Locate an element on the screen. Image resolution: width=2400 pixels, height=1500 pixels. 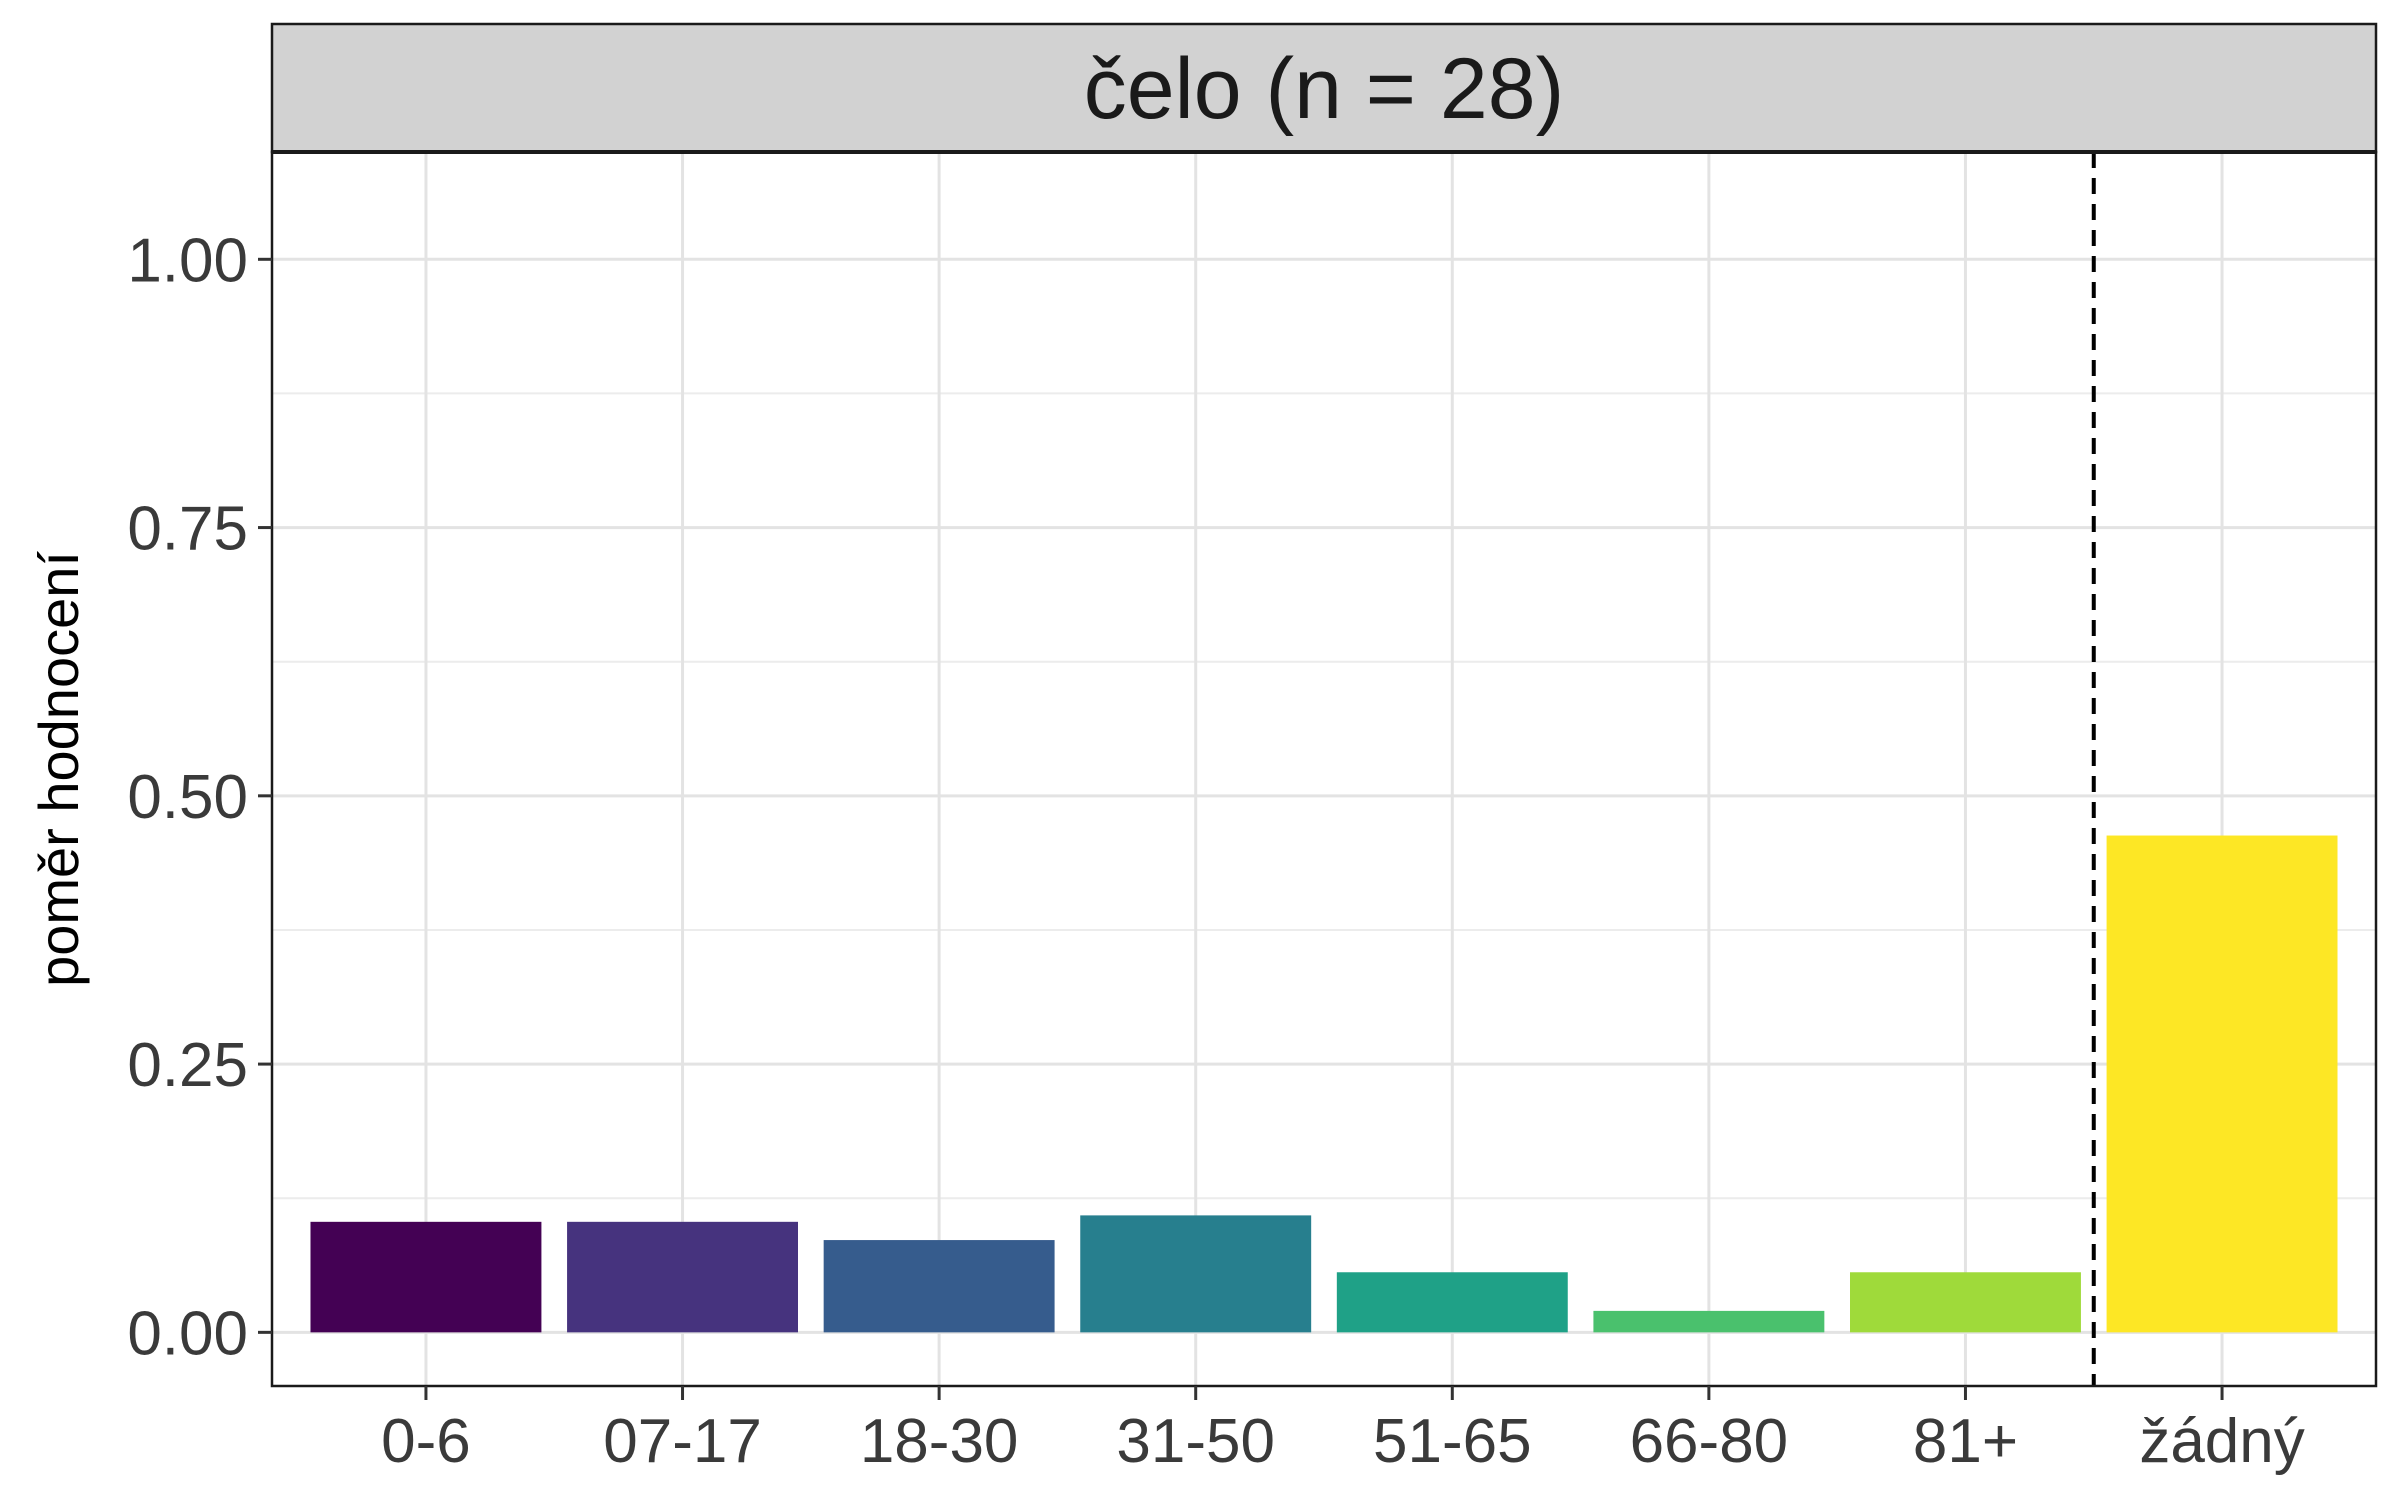
chart-title: čelo (n = 28) is located at coordinates (1324, 89).